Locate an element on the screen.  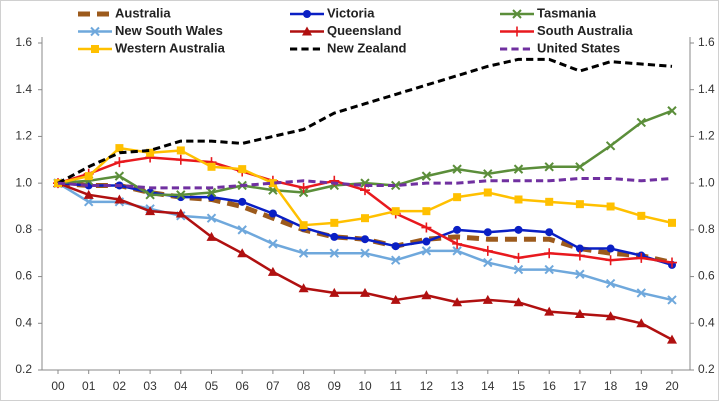
legend-entry: Australia is located at coordinates (124, 12).